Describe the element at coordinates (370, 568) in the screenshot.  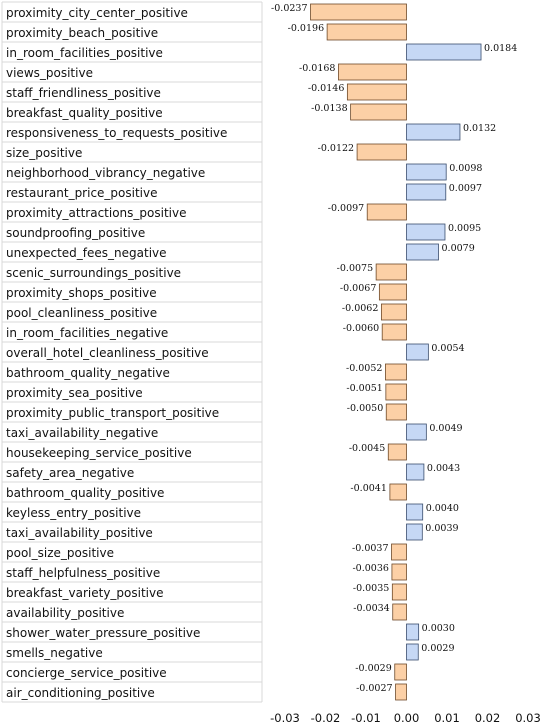
I see `value-label: -0.0036` at that location.